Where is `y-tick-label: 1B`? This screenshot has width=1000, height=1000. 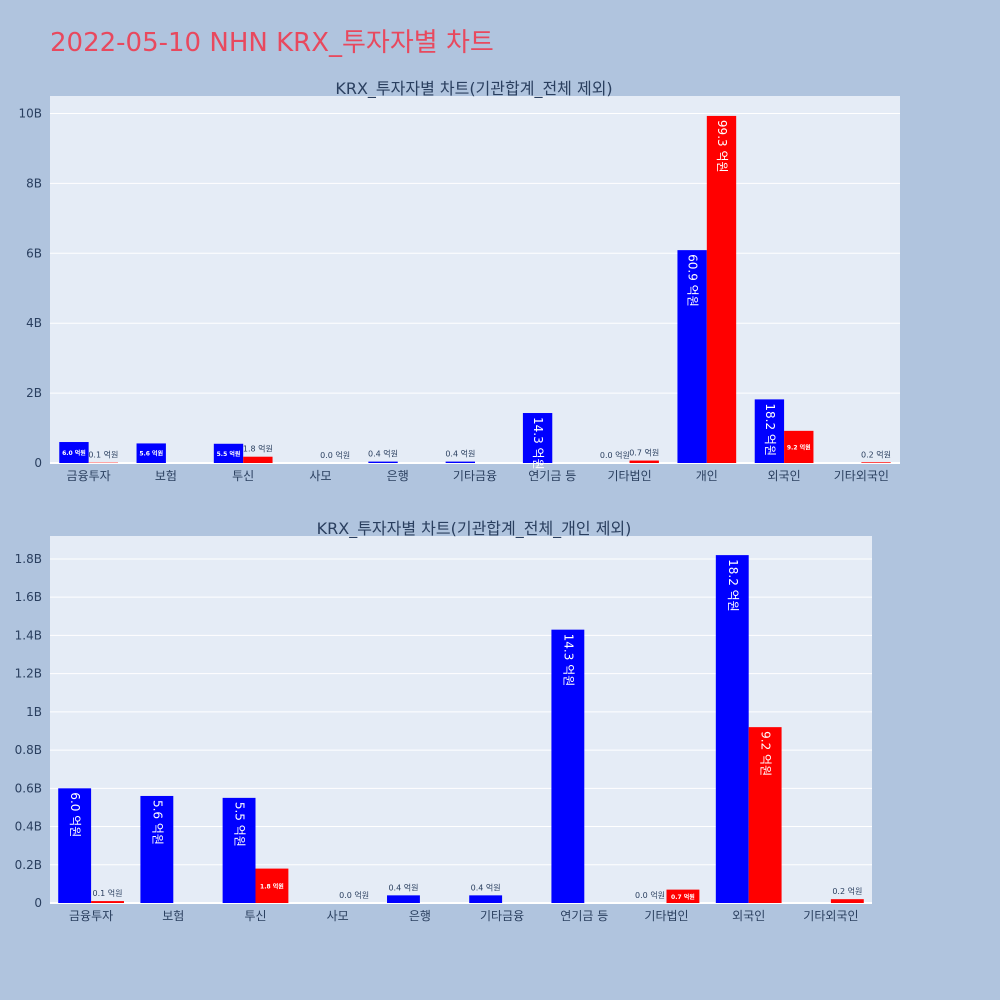 y-tick-label: 1B is located at coordinates (34, 712).